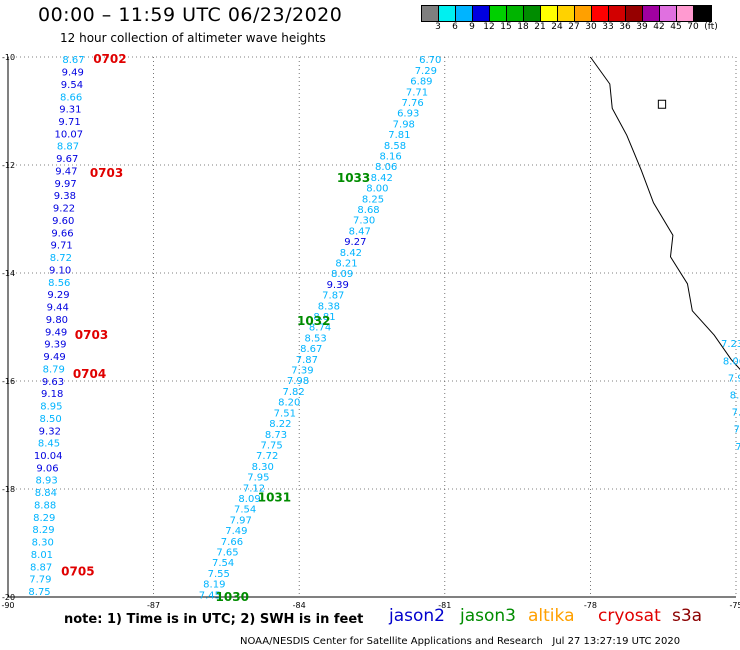  Describe the element at coordinates (52, 394) in the screenshot. I see `swh-value-west-track: 9.18` at that location.